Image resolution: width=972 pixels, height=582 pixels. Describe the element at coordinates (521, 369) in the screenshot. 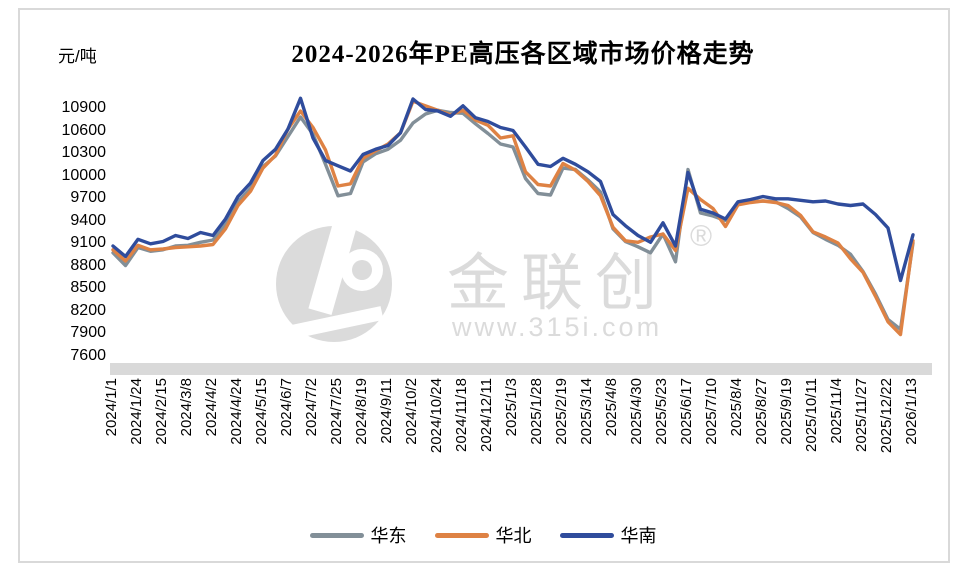

I see `x-axis-line` at that location.